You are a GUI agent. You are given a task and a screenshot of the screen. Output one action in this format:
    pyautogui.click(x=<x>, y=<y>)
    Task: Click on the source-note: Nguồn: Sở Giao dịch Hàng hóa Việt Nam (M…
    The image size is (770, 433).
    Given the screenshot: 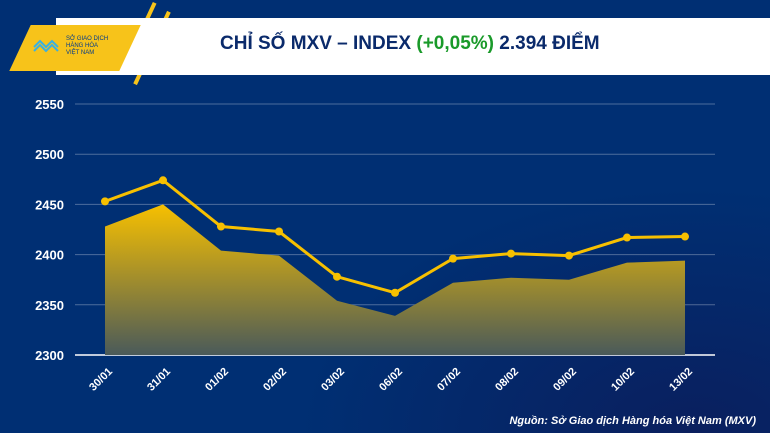 What is the action you would take?
    pyautogui.click(x=632, y=421)
    